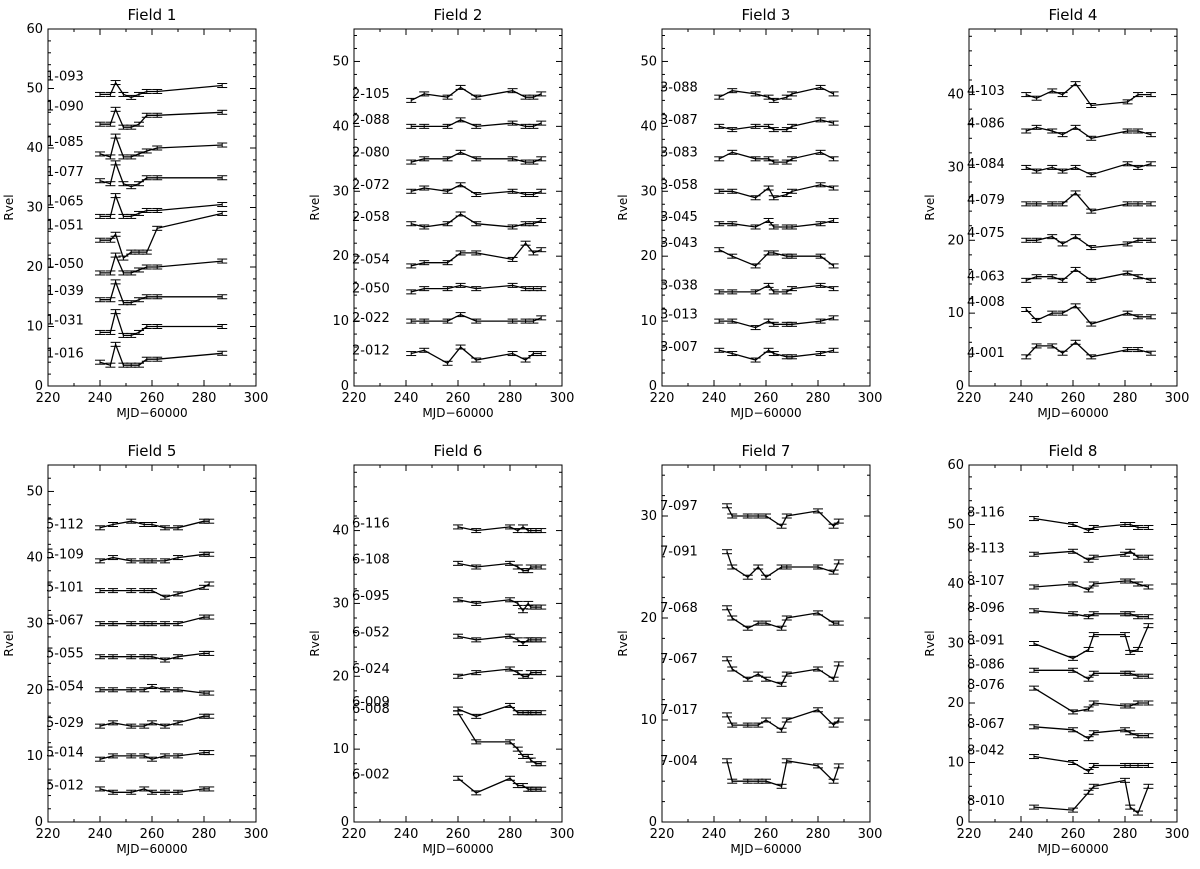 The height and width of the screenshot is (869, 1200). I want to click on series-8-042: 8-042, so click(1060, 759).